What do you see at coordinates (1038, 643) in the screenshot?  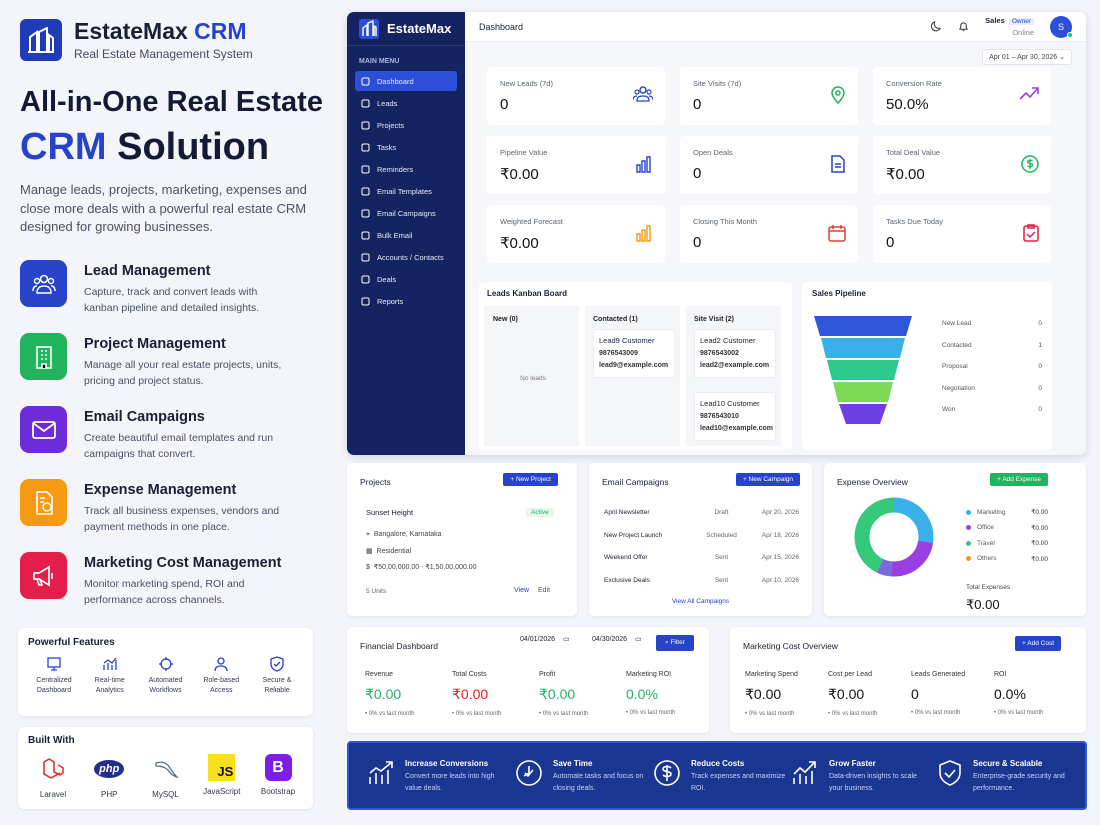 I see `add-cost-button: + Add Cost` at bounding box center [1038, 643].